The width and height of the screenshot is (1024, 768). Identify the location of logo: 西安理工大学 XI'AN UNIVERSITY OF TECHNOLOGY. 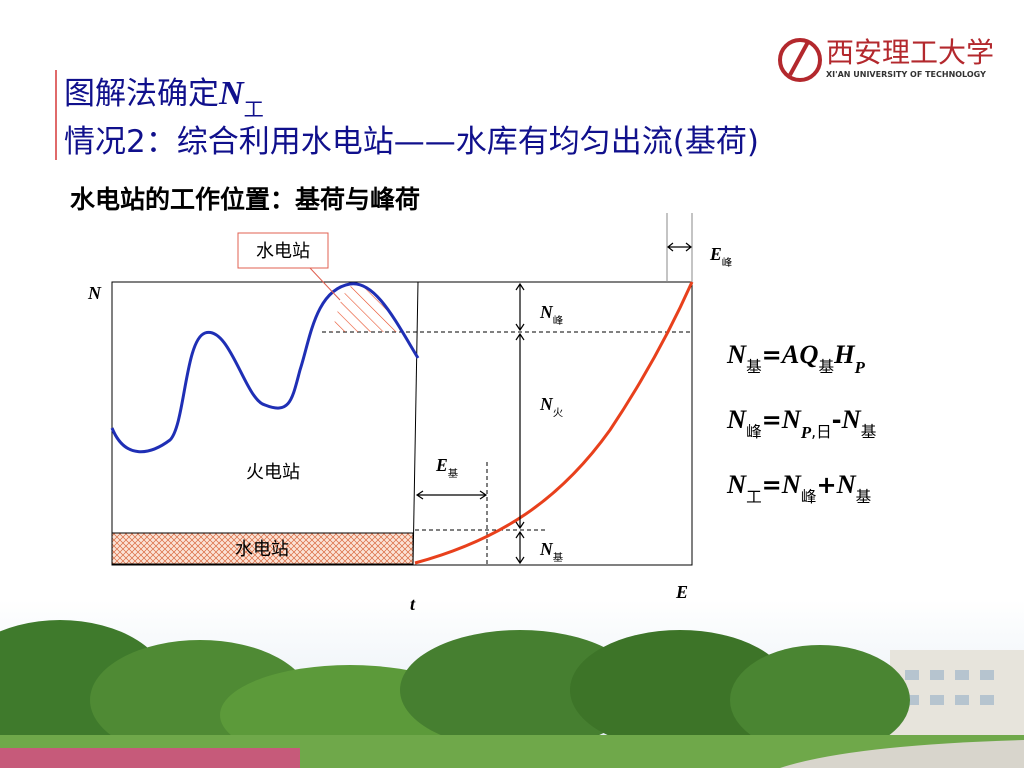
(886, 59).